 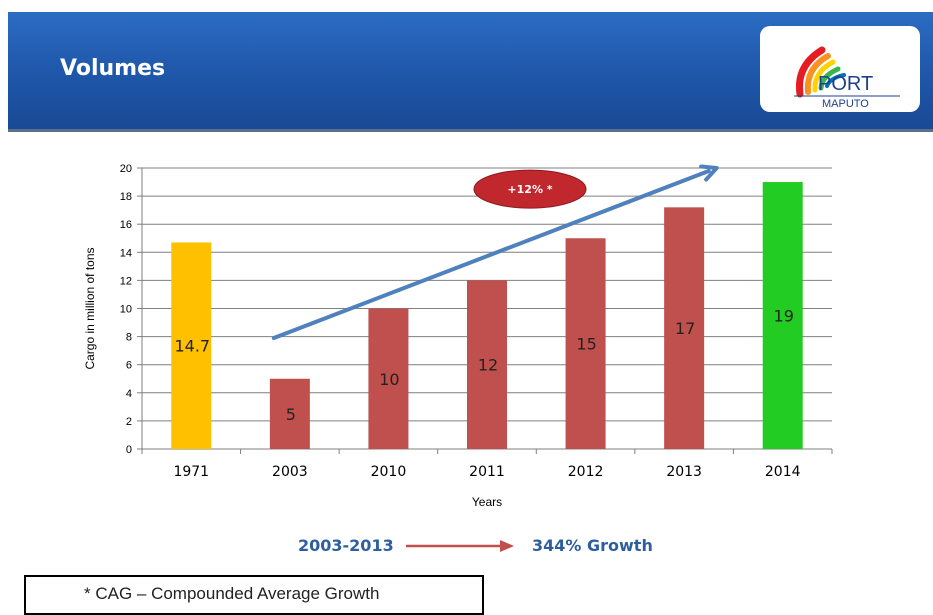 What do you see at coordinates (592, 545) in the screenshot?
I see `growth-result: 344% Growth` at bounding box center [592, 545].